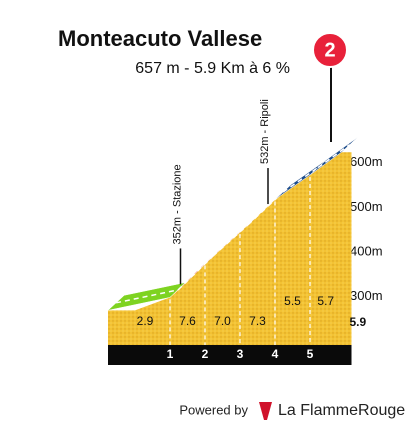 The width and height of the screenshot is (405, 428). I want to click on y-tick-label: 600m, so click(366, 161).